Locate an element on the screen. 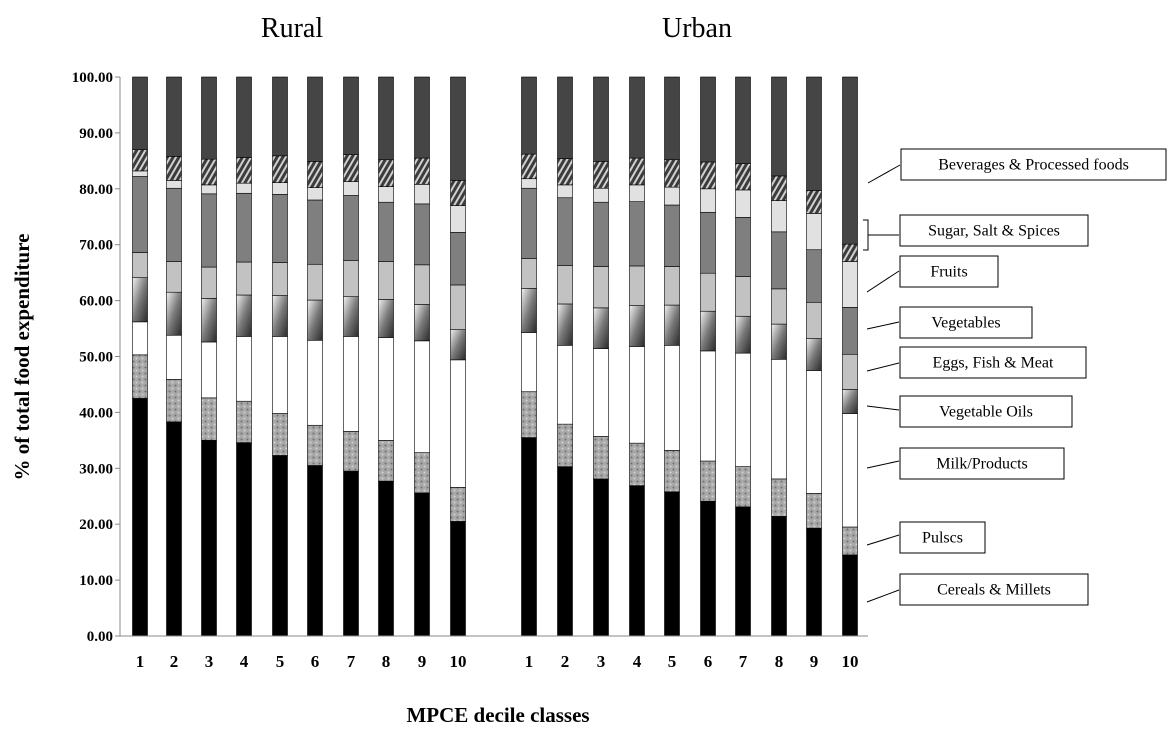 The width and height of the screenshot is (1171, 738). bar-rural-9-beverages-processed-foods is located at coordinates (422, 117).